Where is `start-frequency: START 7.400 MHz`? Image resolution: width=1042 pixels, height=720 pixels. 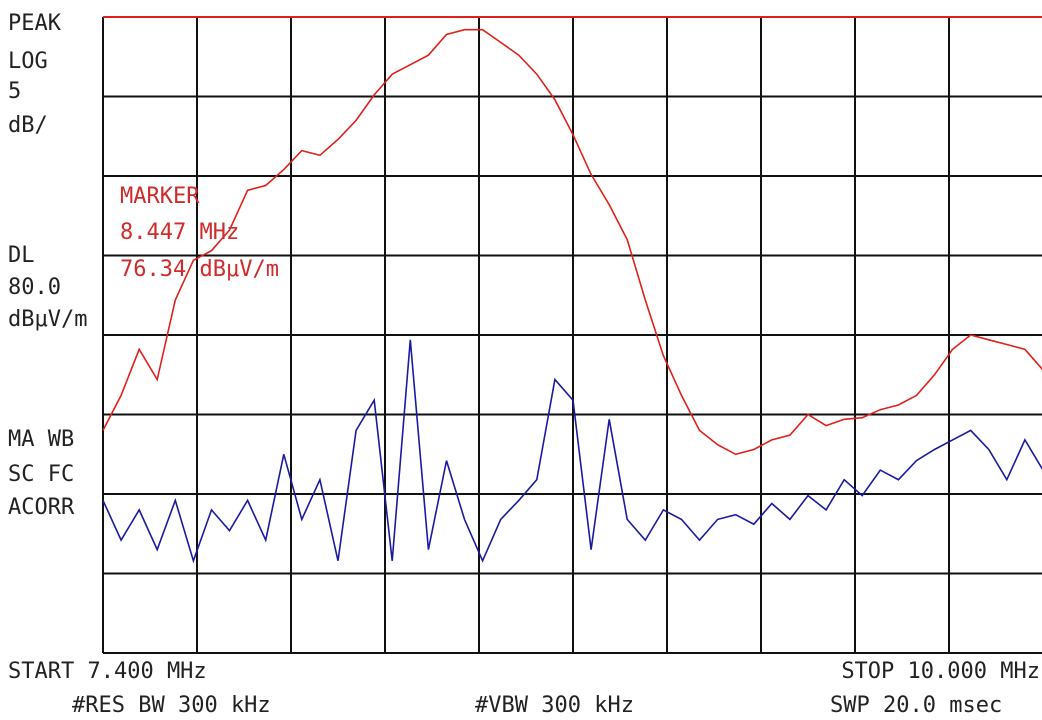 start-frequency: START 7.400 MHz is located at coordinates (107, 671).